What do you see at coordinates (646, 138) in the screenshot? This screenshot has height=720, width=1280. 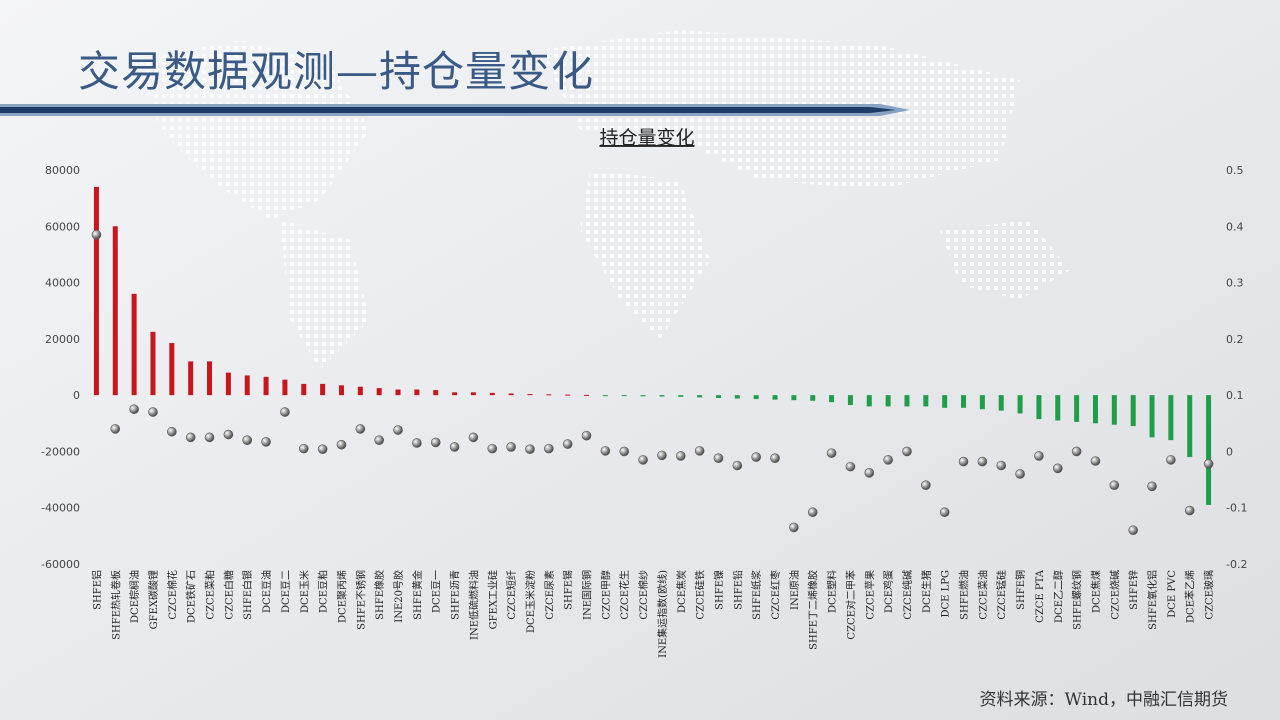 I see `chart-title: 持仓量变化` at bounding box center [646, 138].